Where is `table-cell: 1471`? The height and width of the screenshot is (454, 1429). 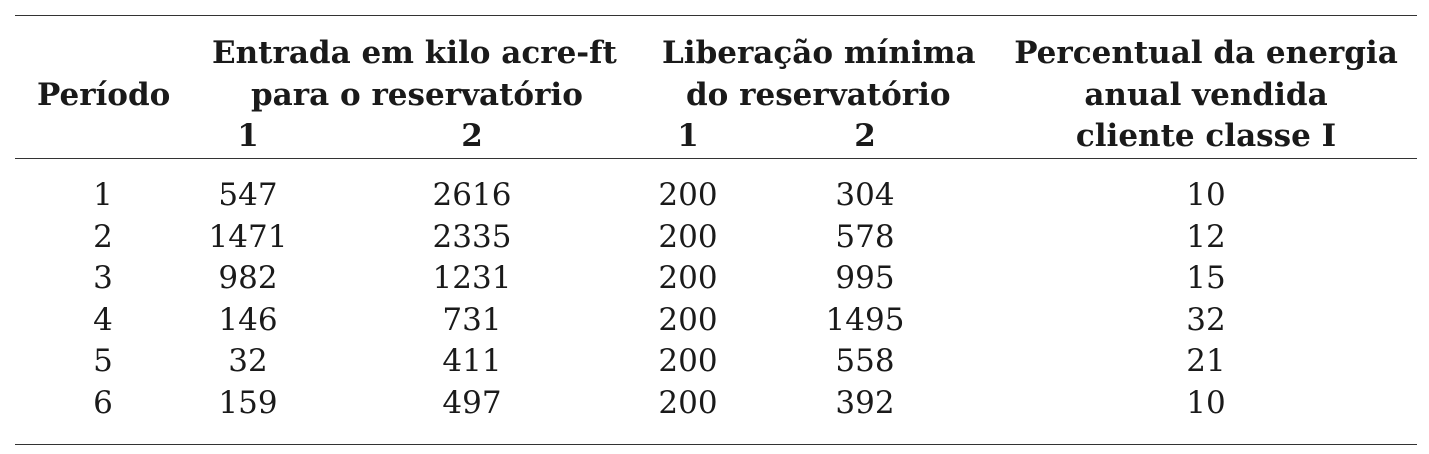
table-cell: 1471 is located at coordinates (248, 237).